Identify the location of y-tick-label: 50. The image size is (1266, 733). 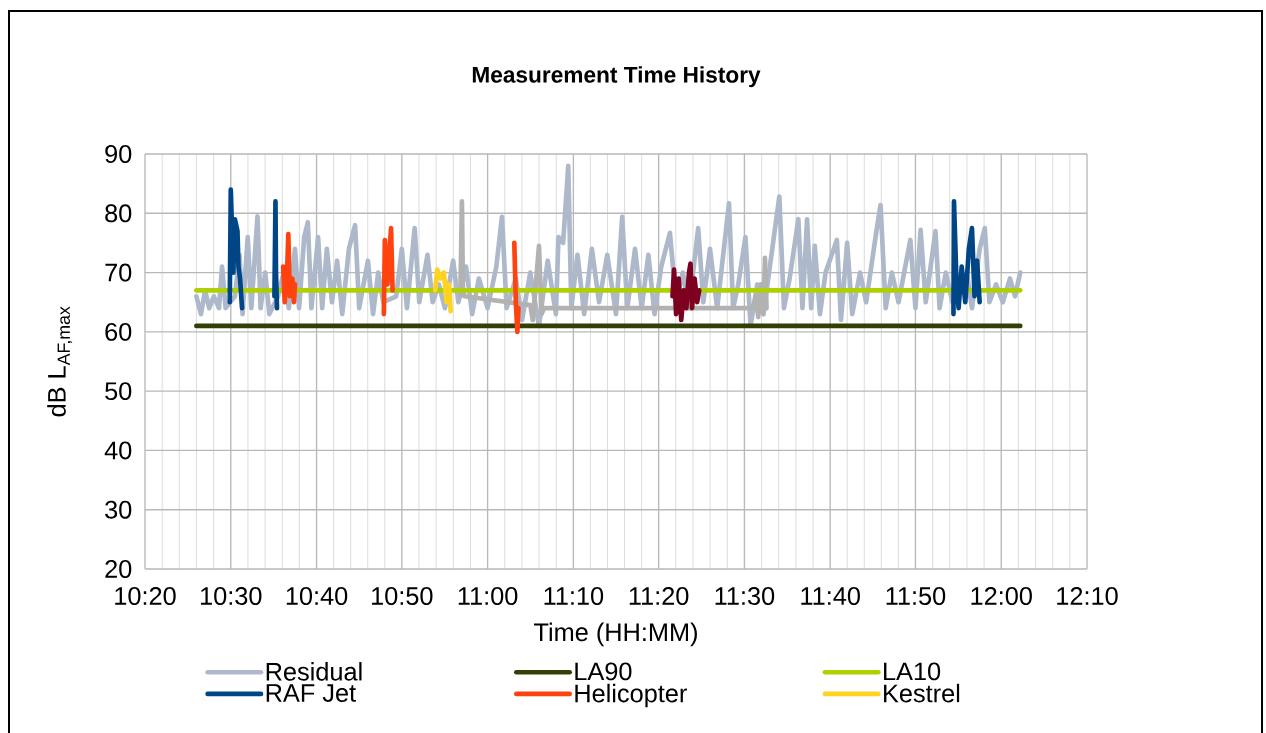
(118, 391).